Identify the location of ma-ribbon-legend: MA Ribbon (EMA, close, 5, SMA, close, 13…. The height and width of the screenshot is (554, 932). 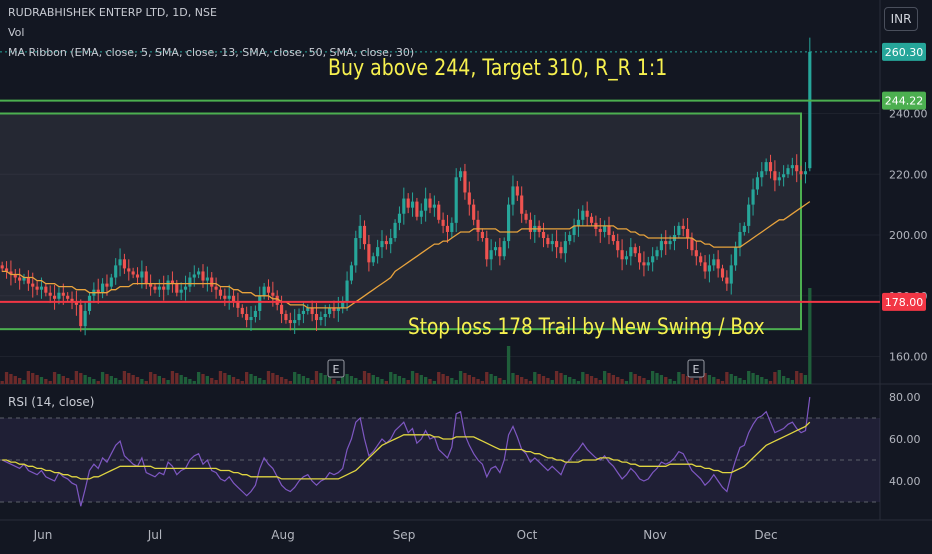
(211, 52).